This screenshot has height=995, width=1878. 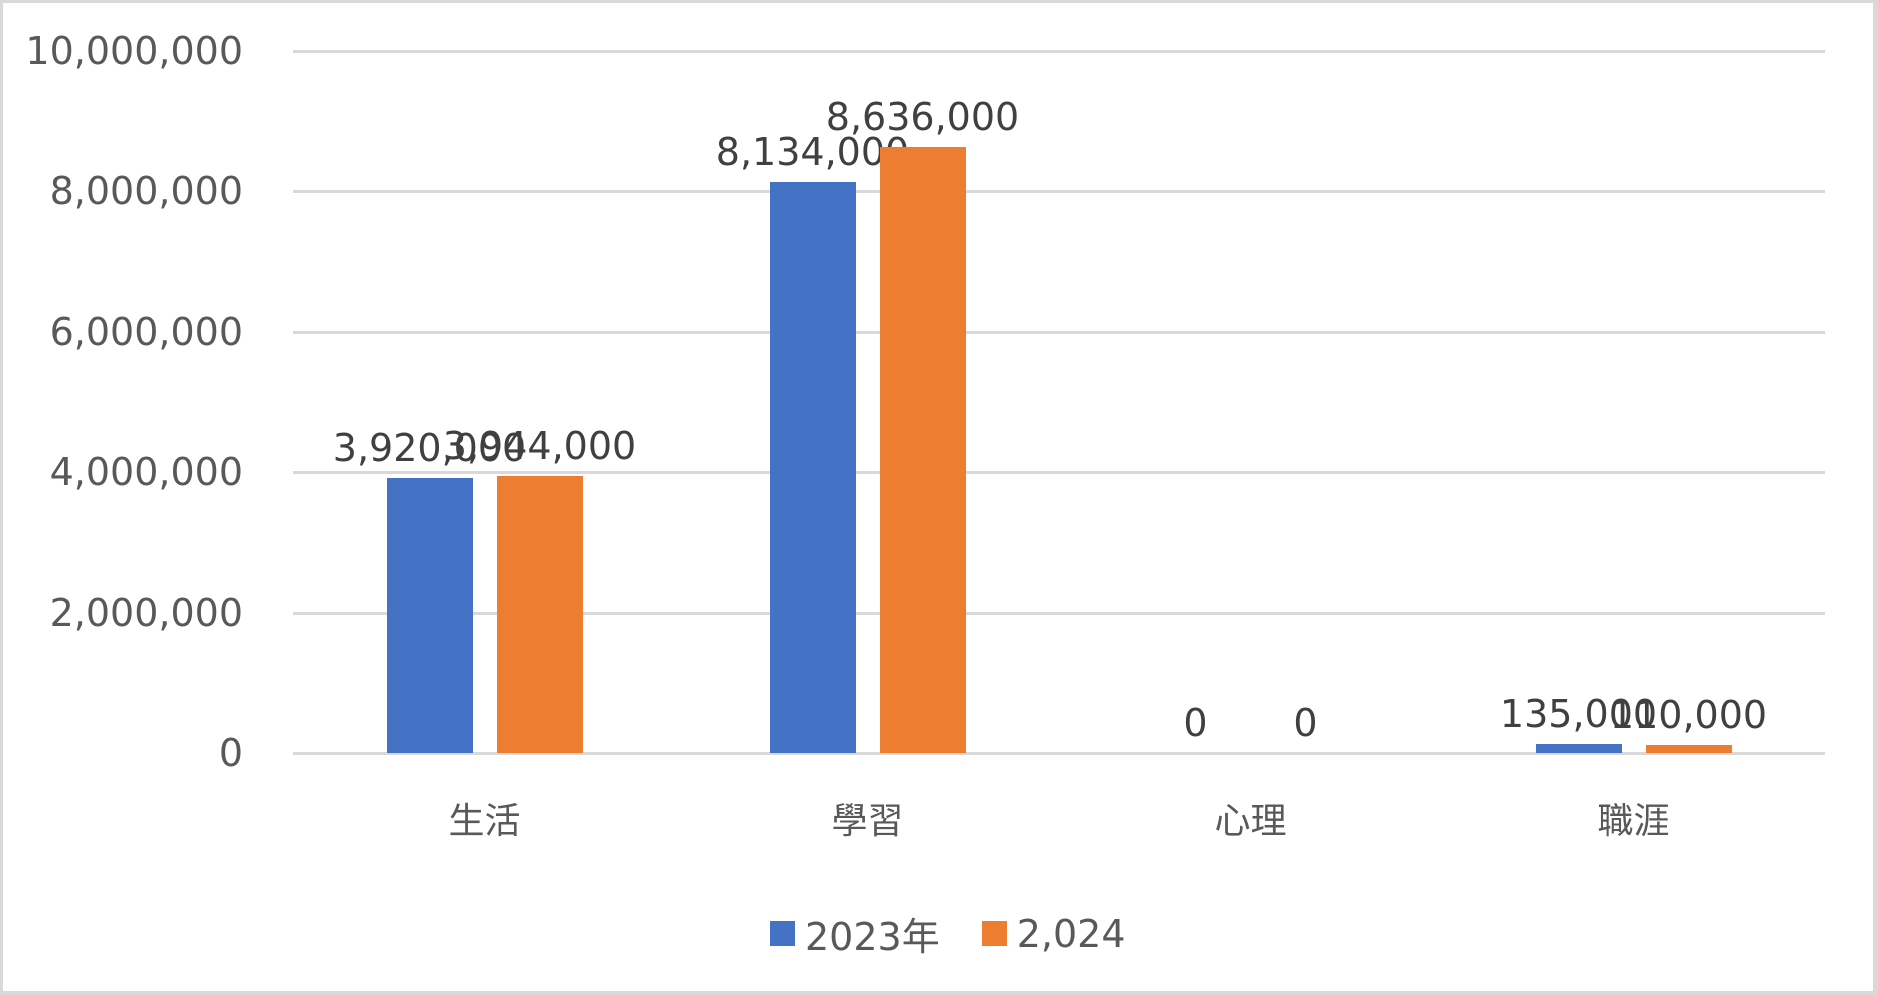 I want to click on data-label: 135,000, so click(x=1578, y=713).